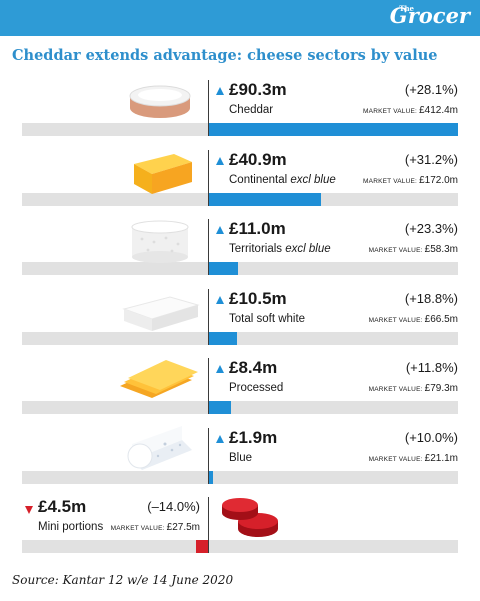  What do you see at coordinates (257, 228) in the screenshot?
I see `change-value: £11.0m` at bounding box center [257, 228].